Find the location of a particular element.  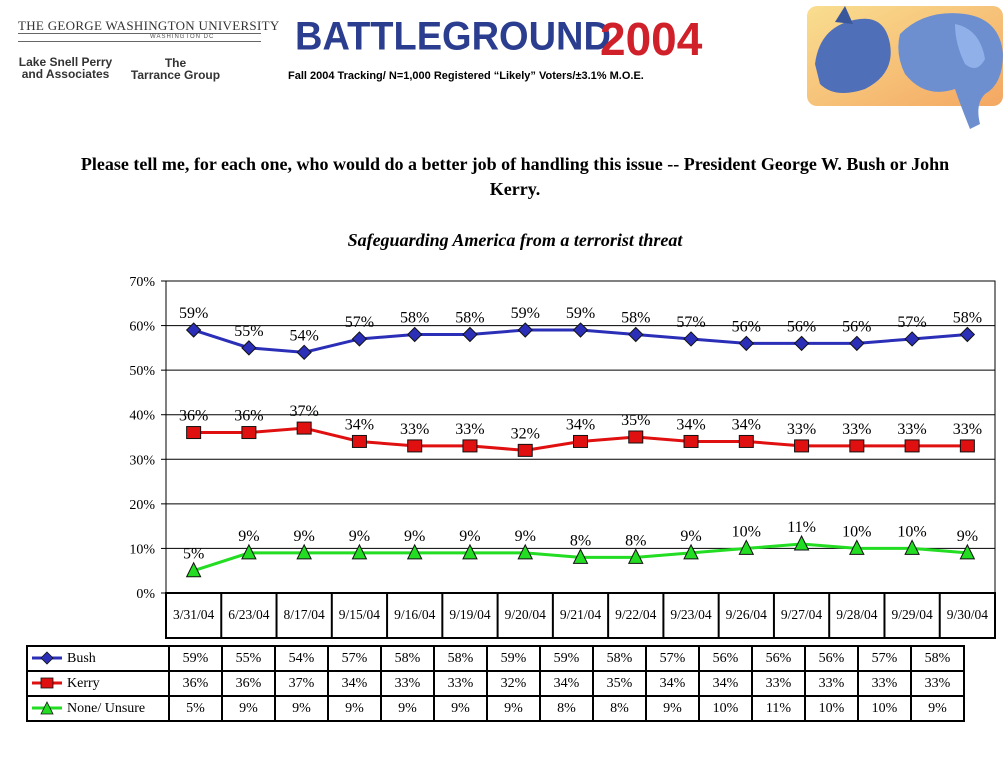

x-tick-label: 9/29/04 is located at coordinates (912, 614).